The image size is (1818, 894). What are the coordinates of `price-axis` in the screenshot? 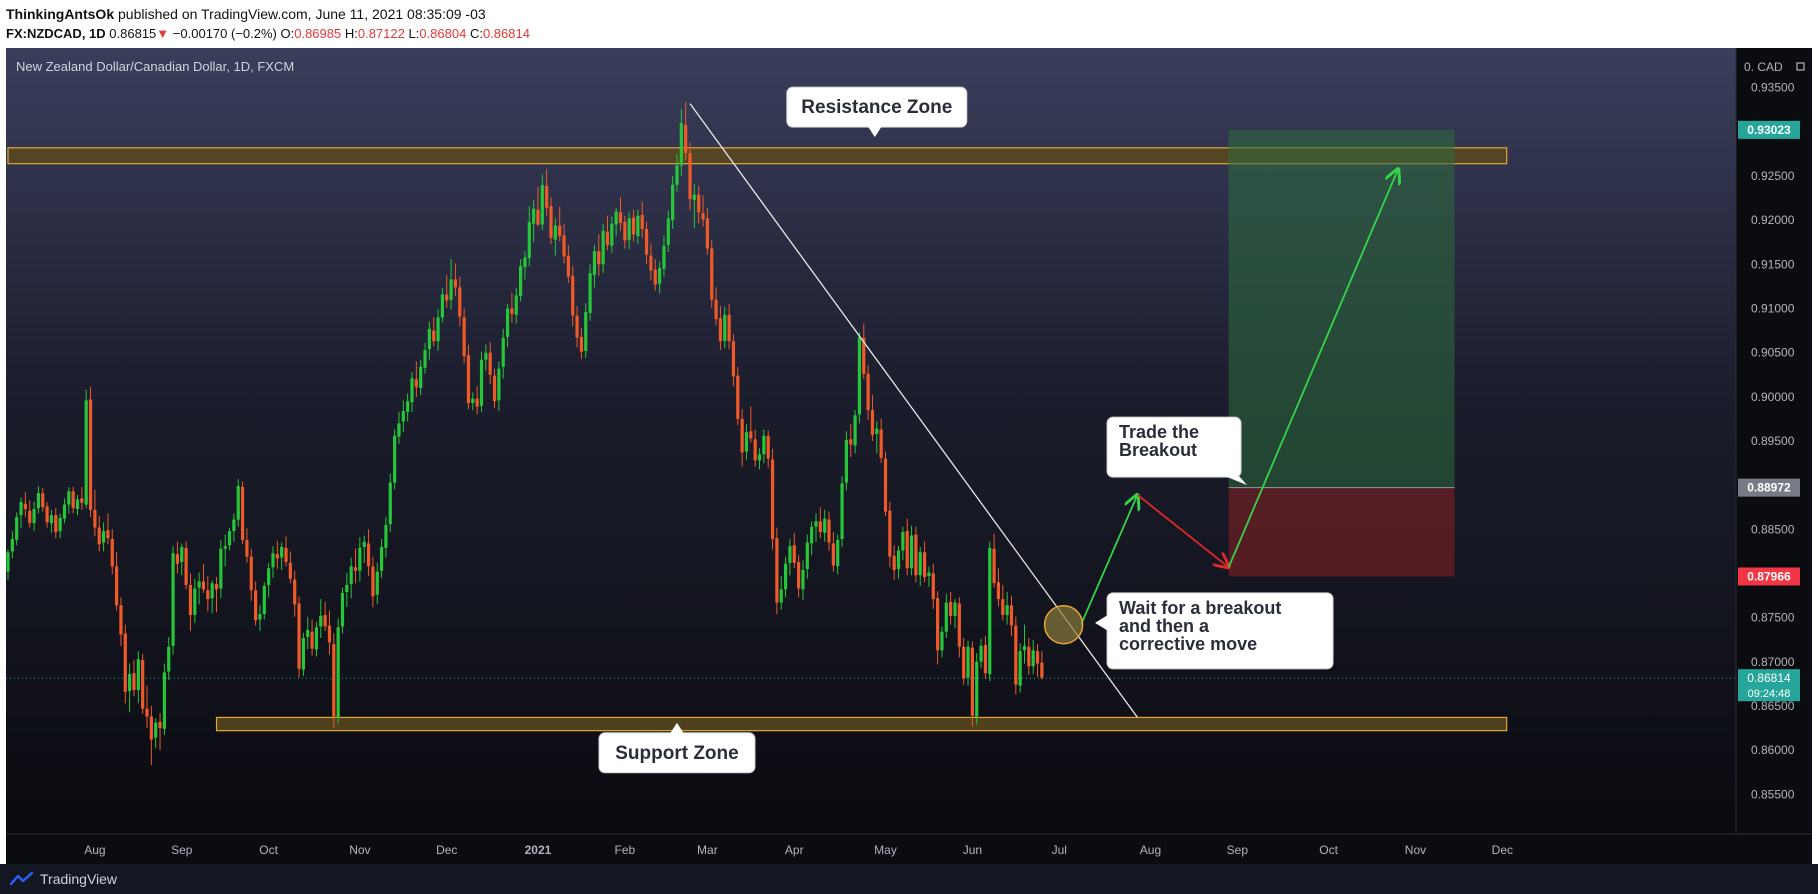 It's located at (1774, 441).